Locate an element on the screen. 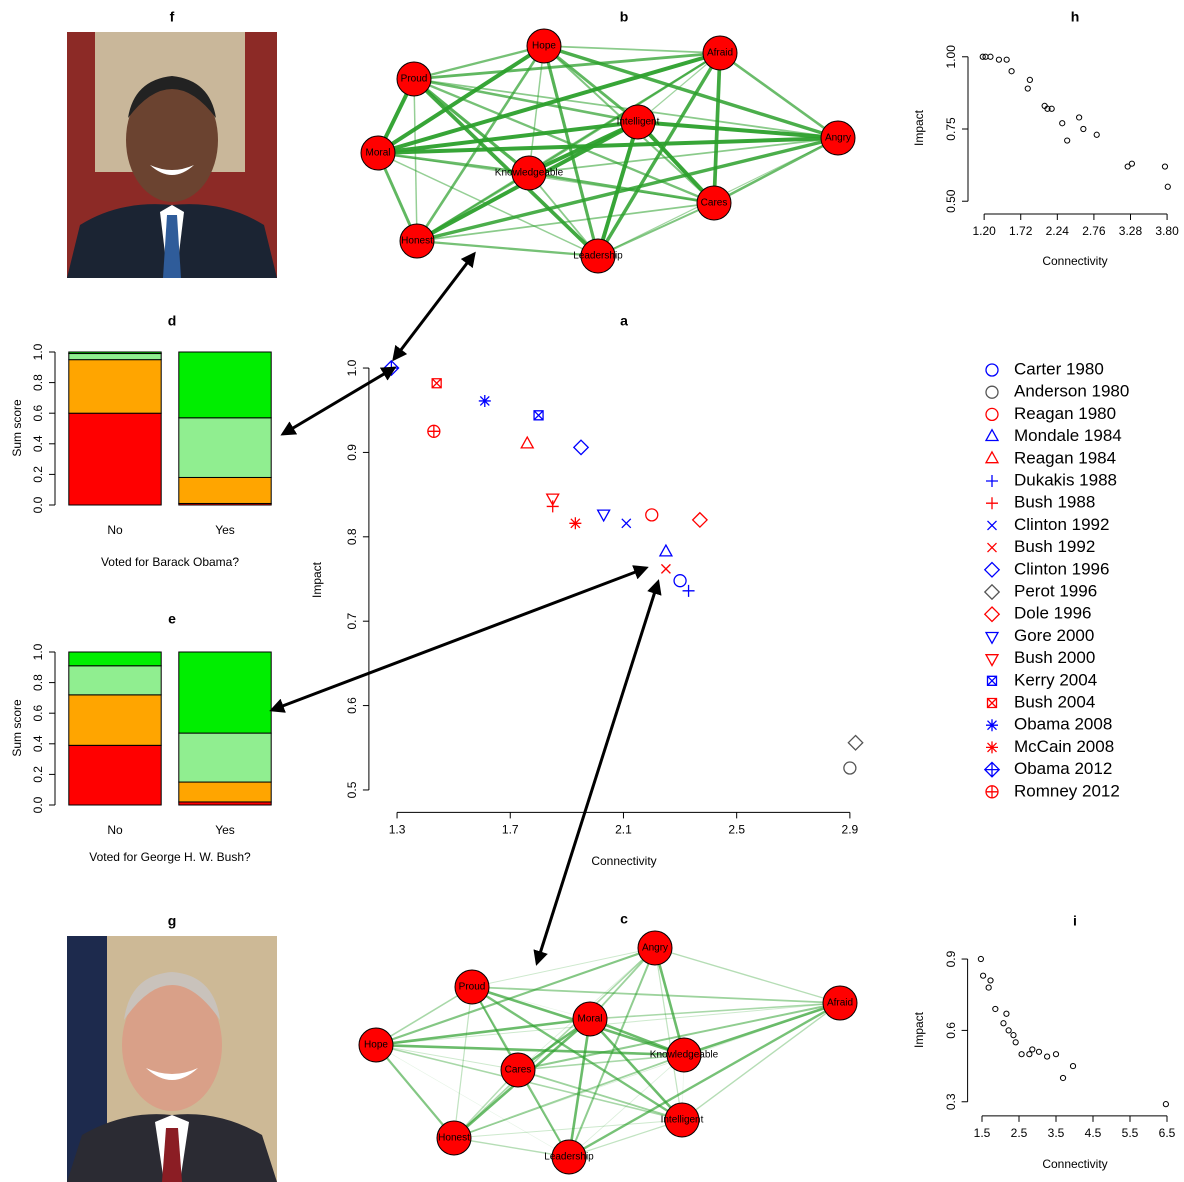 The width and height of the screenshot is (1184, 1182). arrow is located at coordinates (459, 639).